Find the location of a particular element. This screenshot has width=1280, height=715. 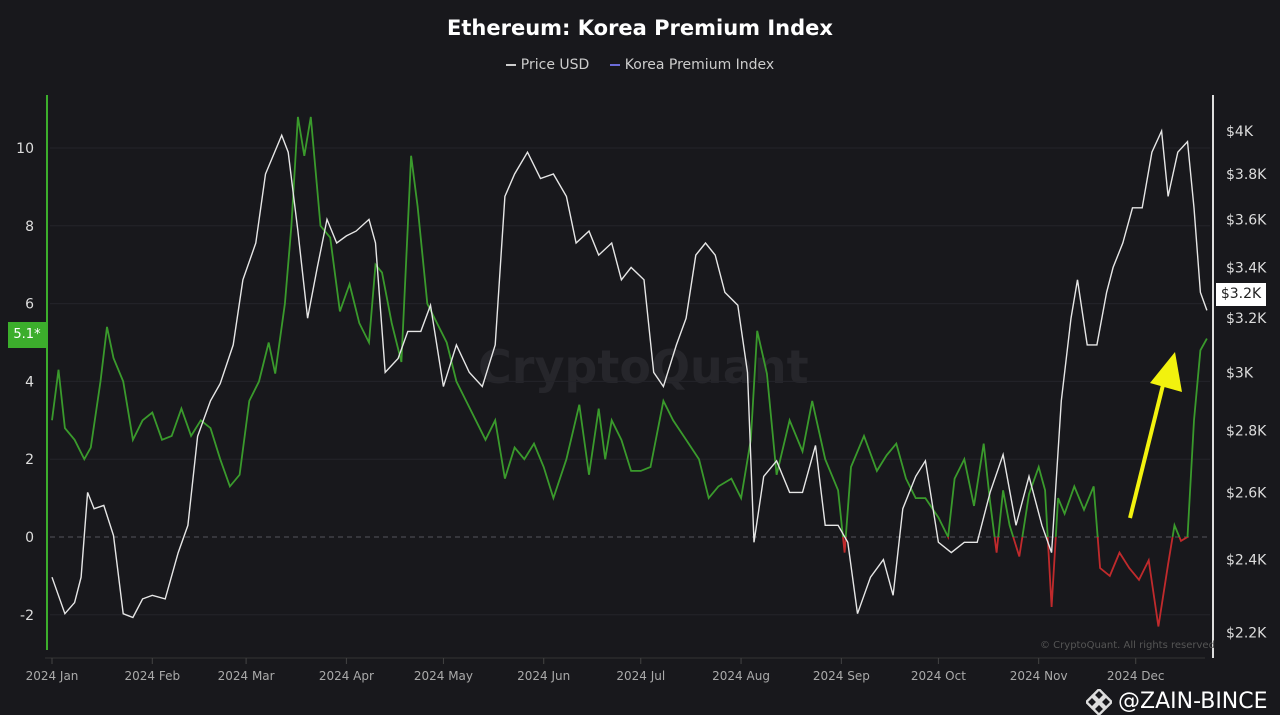

x-tick-label: 2024 Sep is located at coordinates (841, 676).